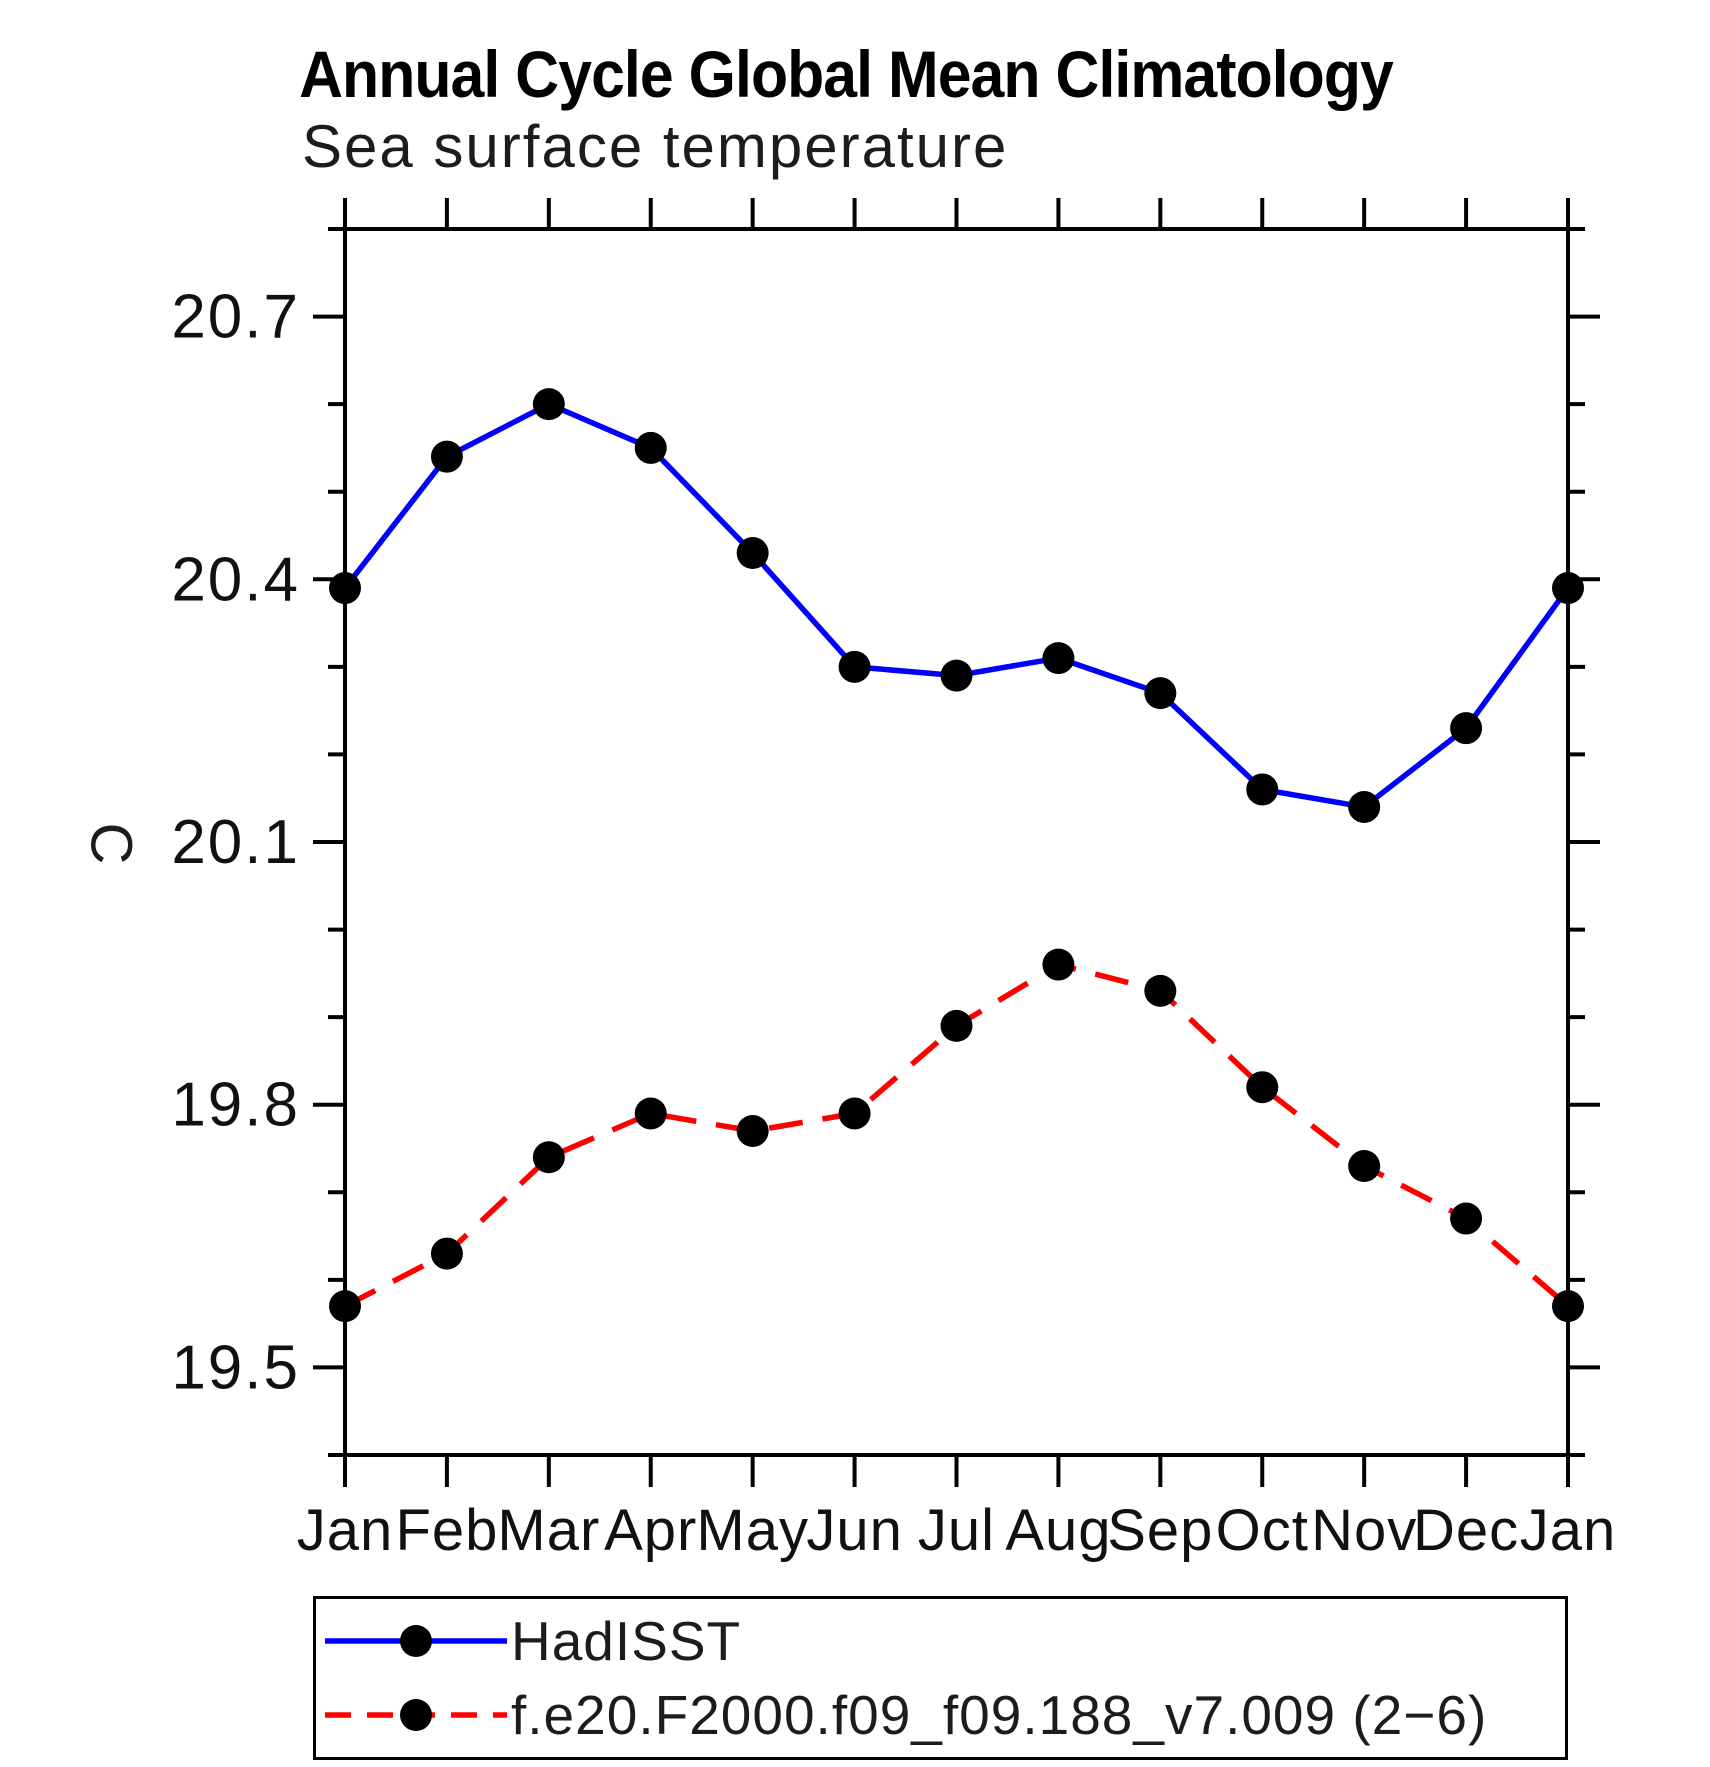 The image size is (1710, 1767). I want to click on y-tick-label: 20.1, so click(235, 842).